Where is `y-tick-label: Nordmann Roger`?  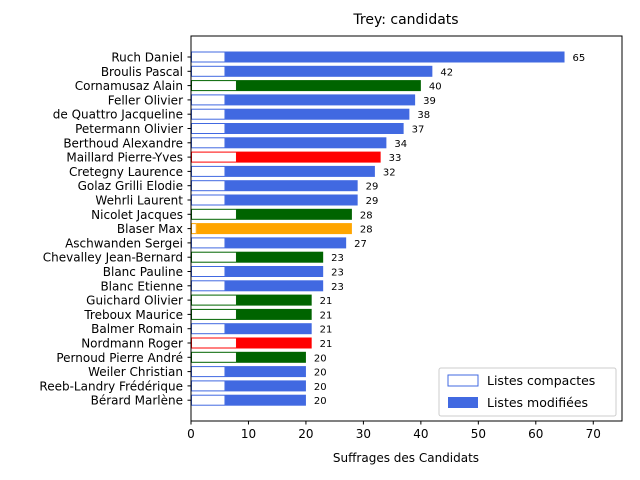
y-tick-label: Nordmann Roger is located at coordinates (132, 344).